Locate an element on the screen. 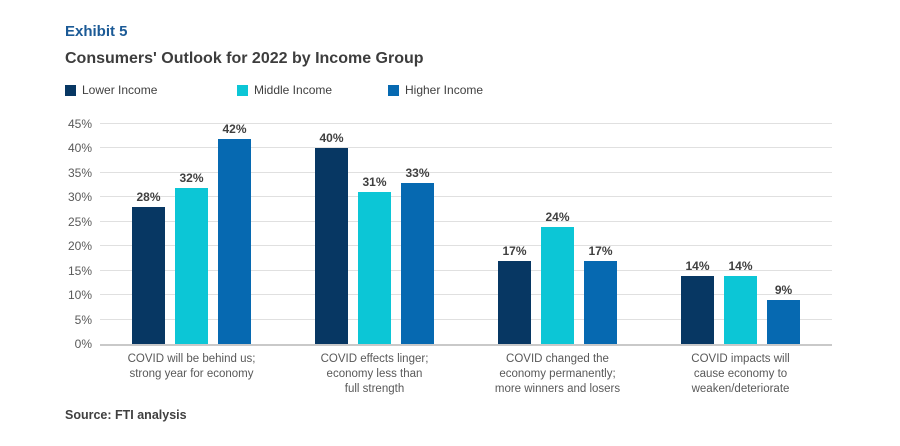  bar-group: 28% 32% 42% is located at coordinates (191, 233).